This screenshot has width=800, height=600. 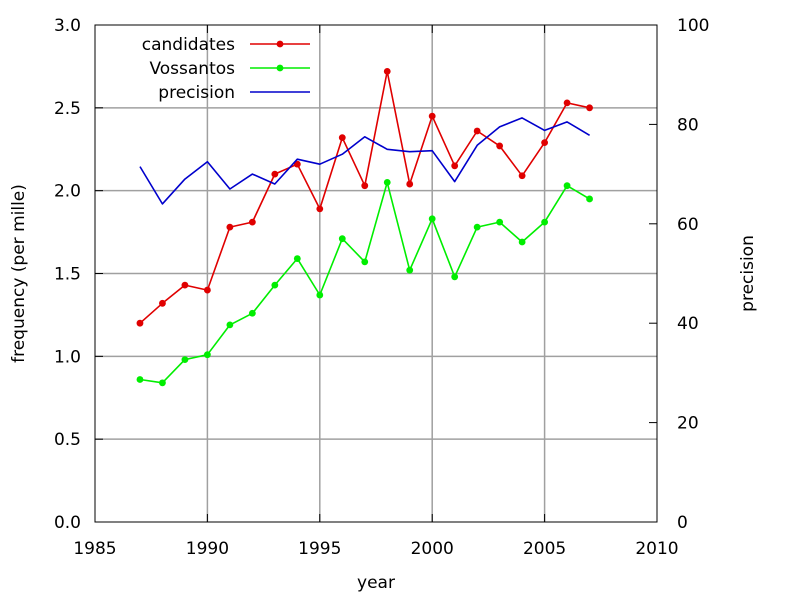 What do you see at coordinates (280, 68) in the screenshot?
I see `legend-marker-vossantos` at bounding box center [280, 68].